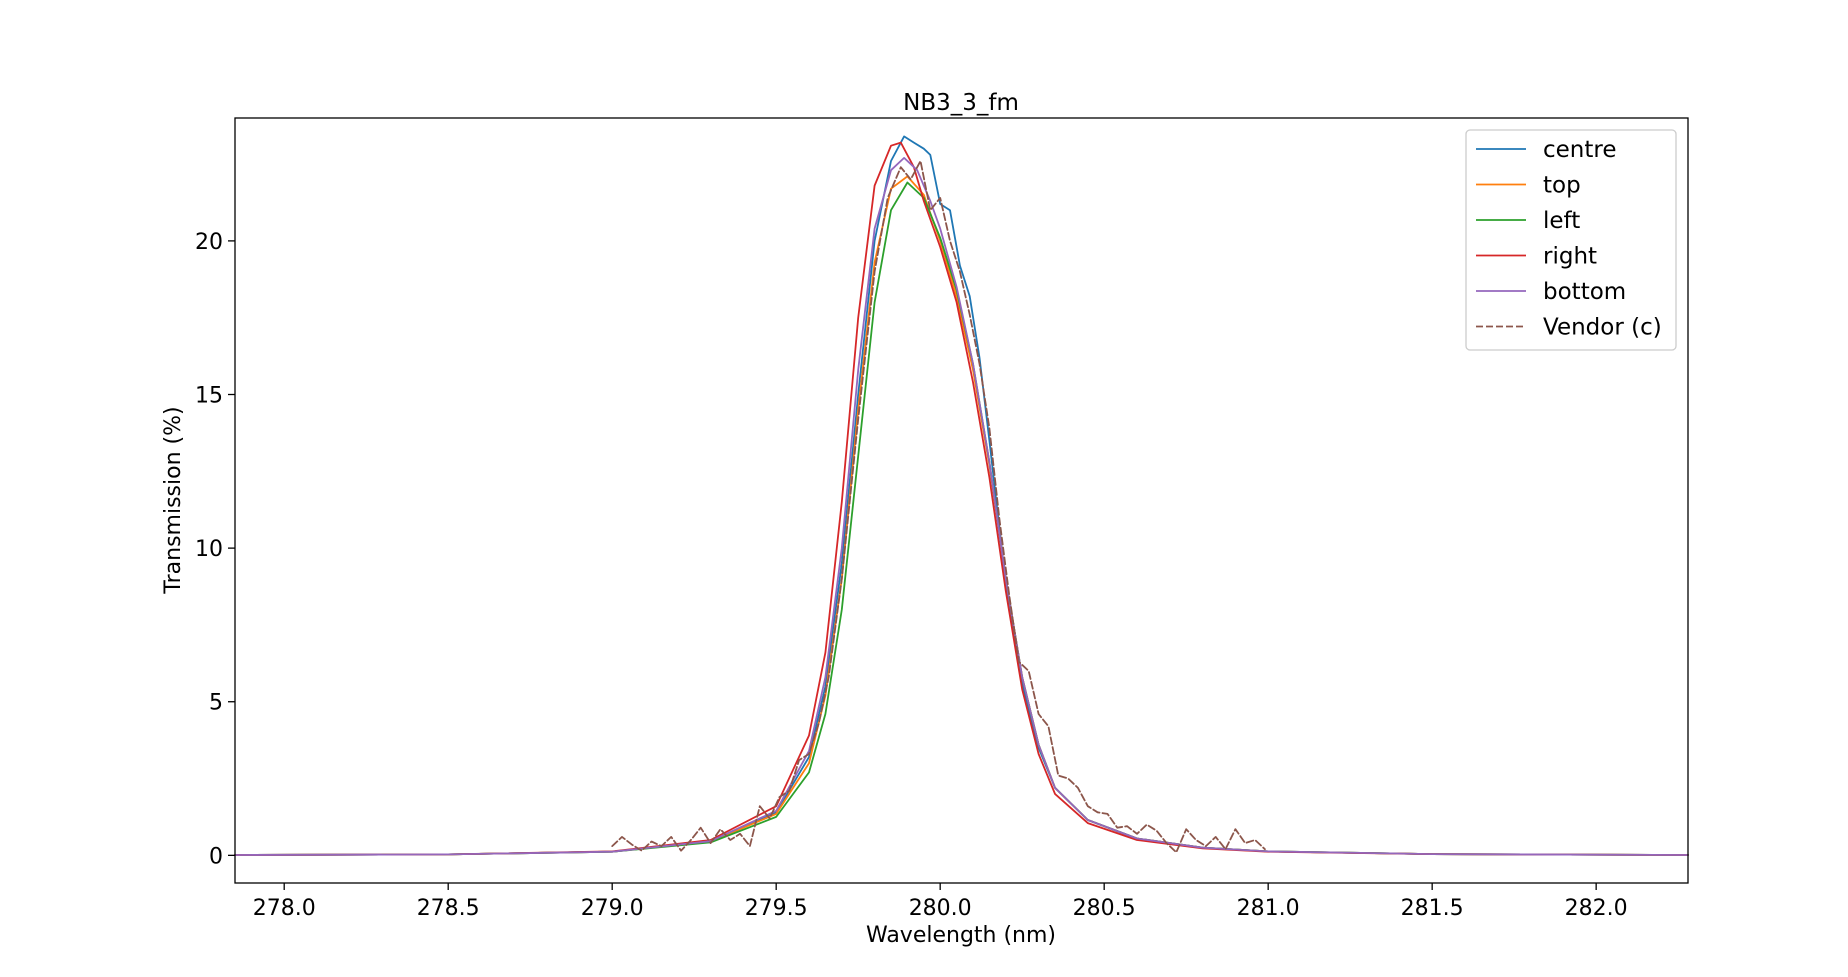 The image size is (1848, 977). I want to click on x-tick-label: 278.5, so click(448, 908).